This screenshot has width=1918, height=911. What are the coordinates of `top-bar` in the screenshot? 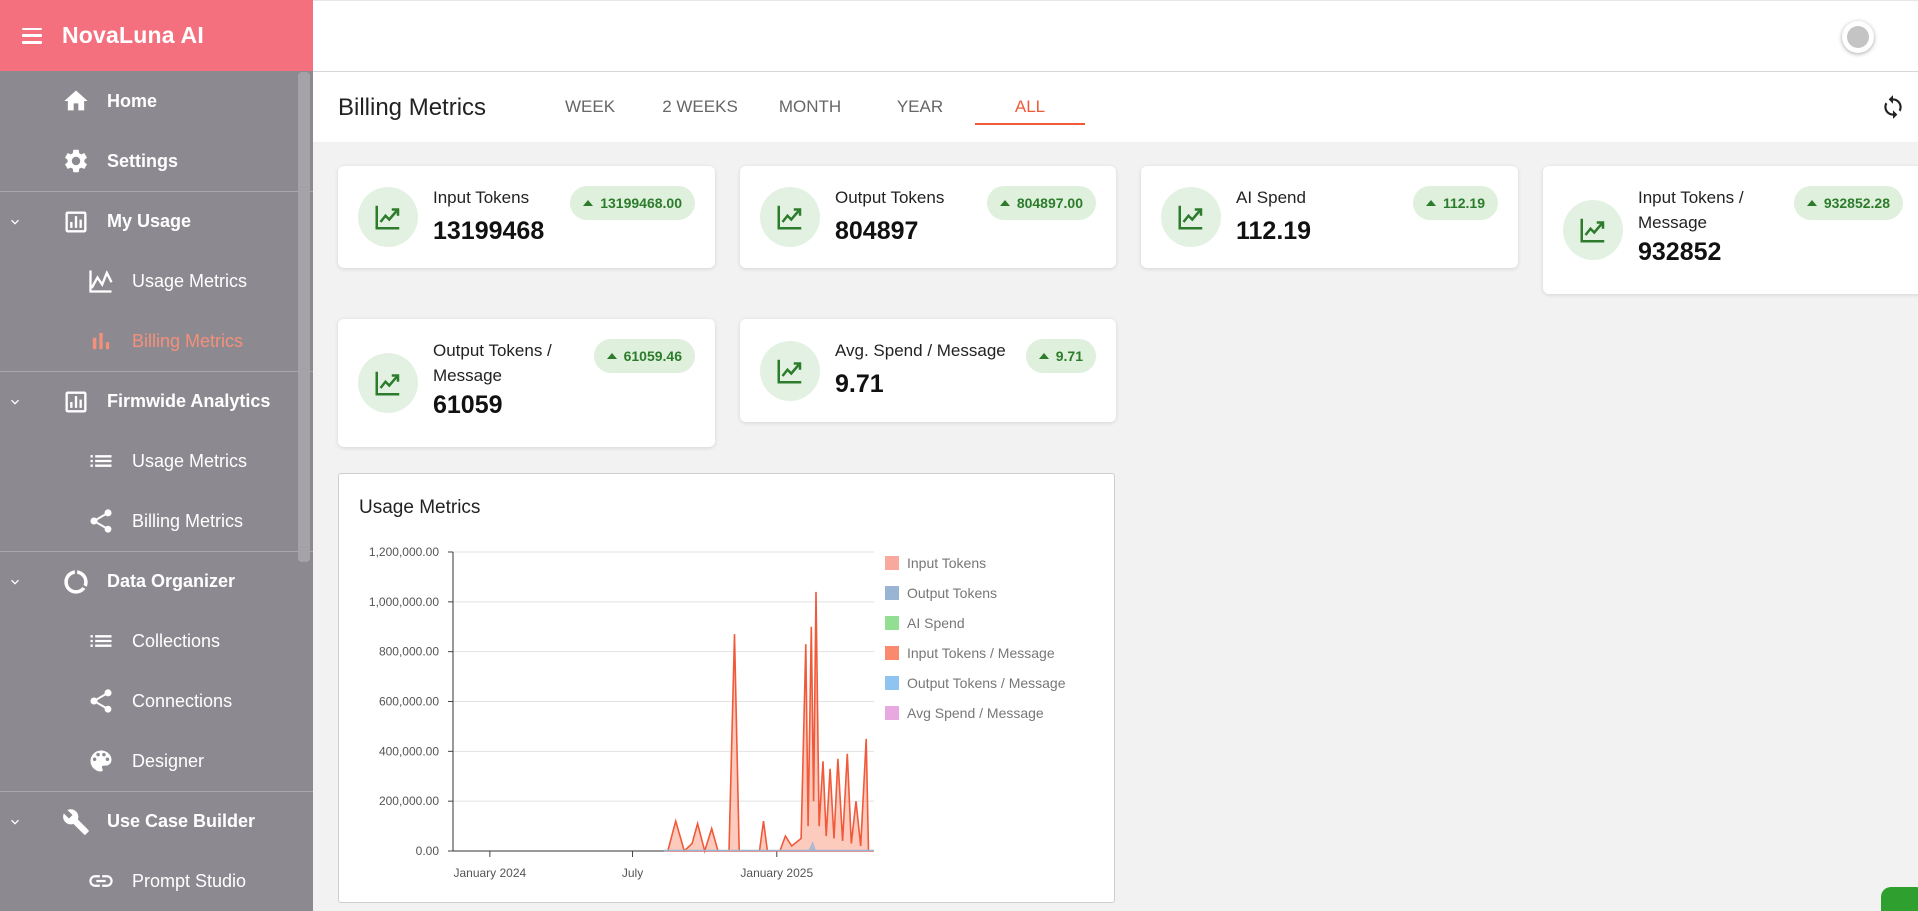 It's located at (1115, 36).